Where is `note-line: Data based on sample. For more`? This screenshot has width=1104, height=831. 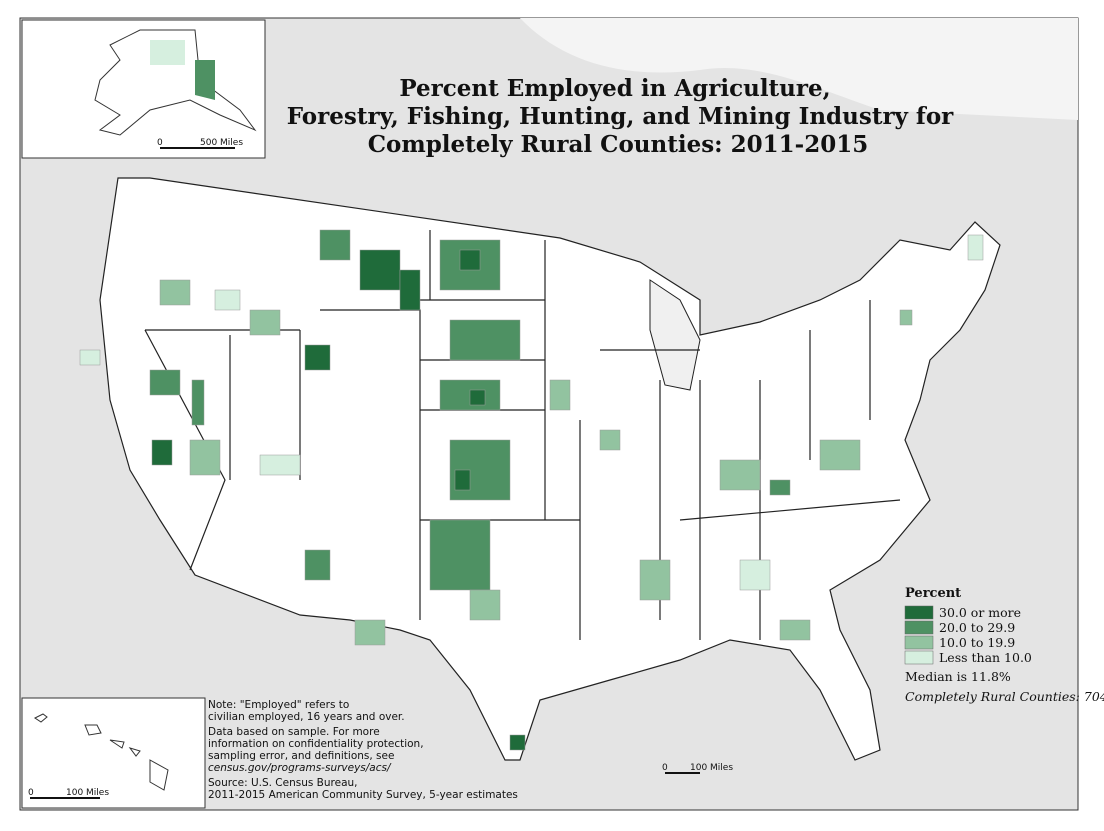
note-line: Data based on sample. For more is located at coordinates (294, 732).